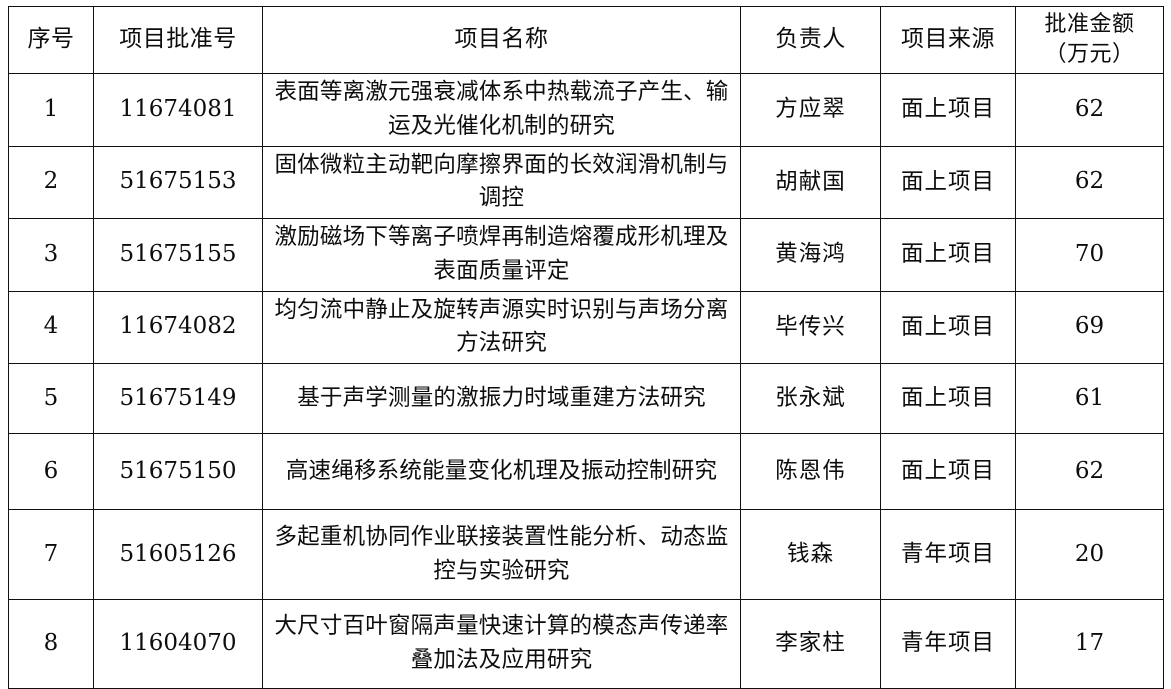 The height and width of the screenshot is (689, 1171). I want to click on column-header-project-name: 项目名称, so click(501, 40).